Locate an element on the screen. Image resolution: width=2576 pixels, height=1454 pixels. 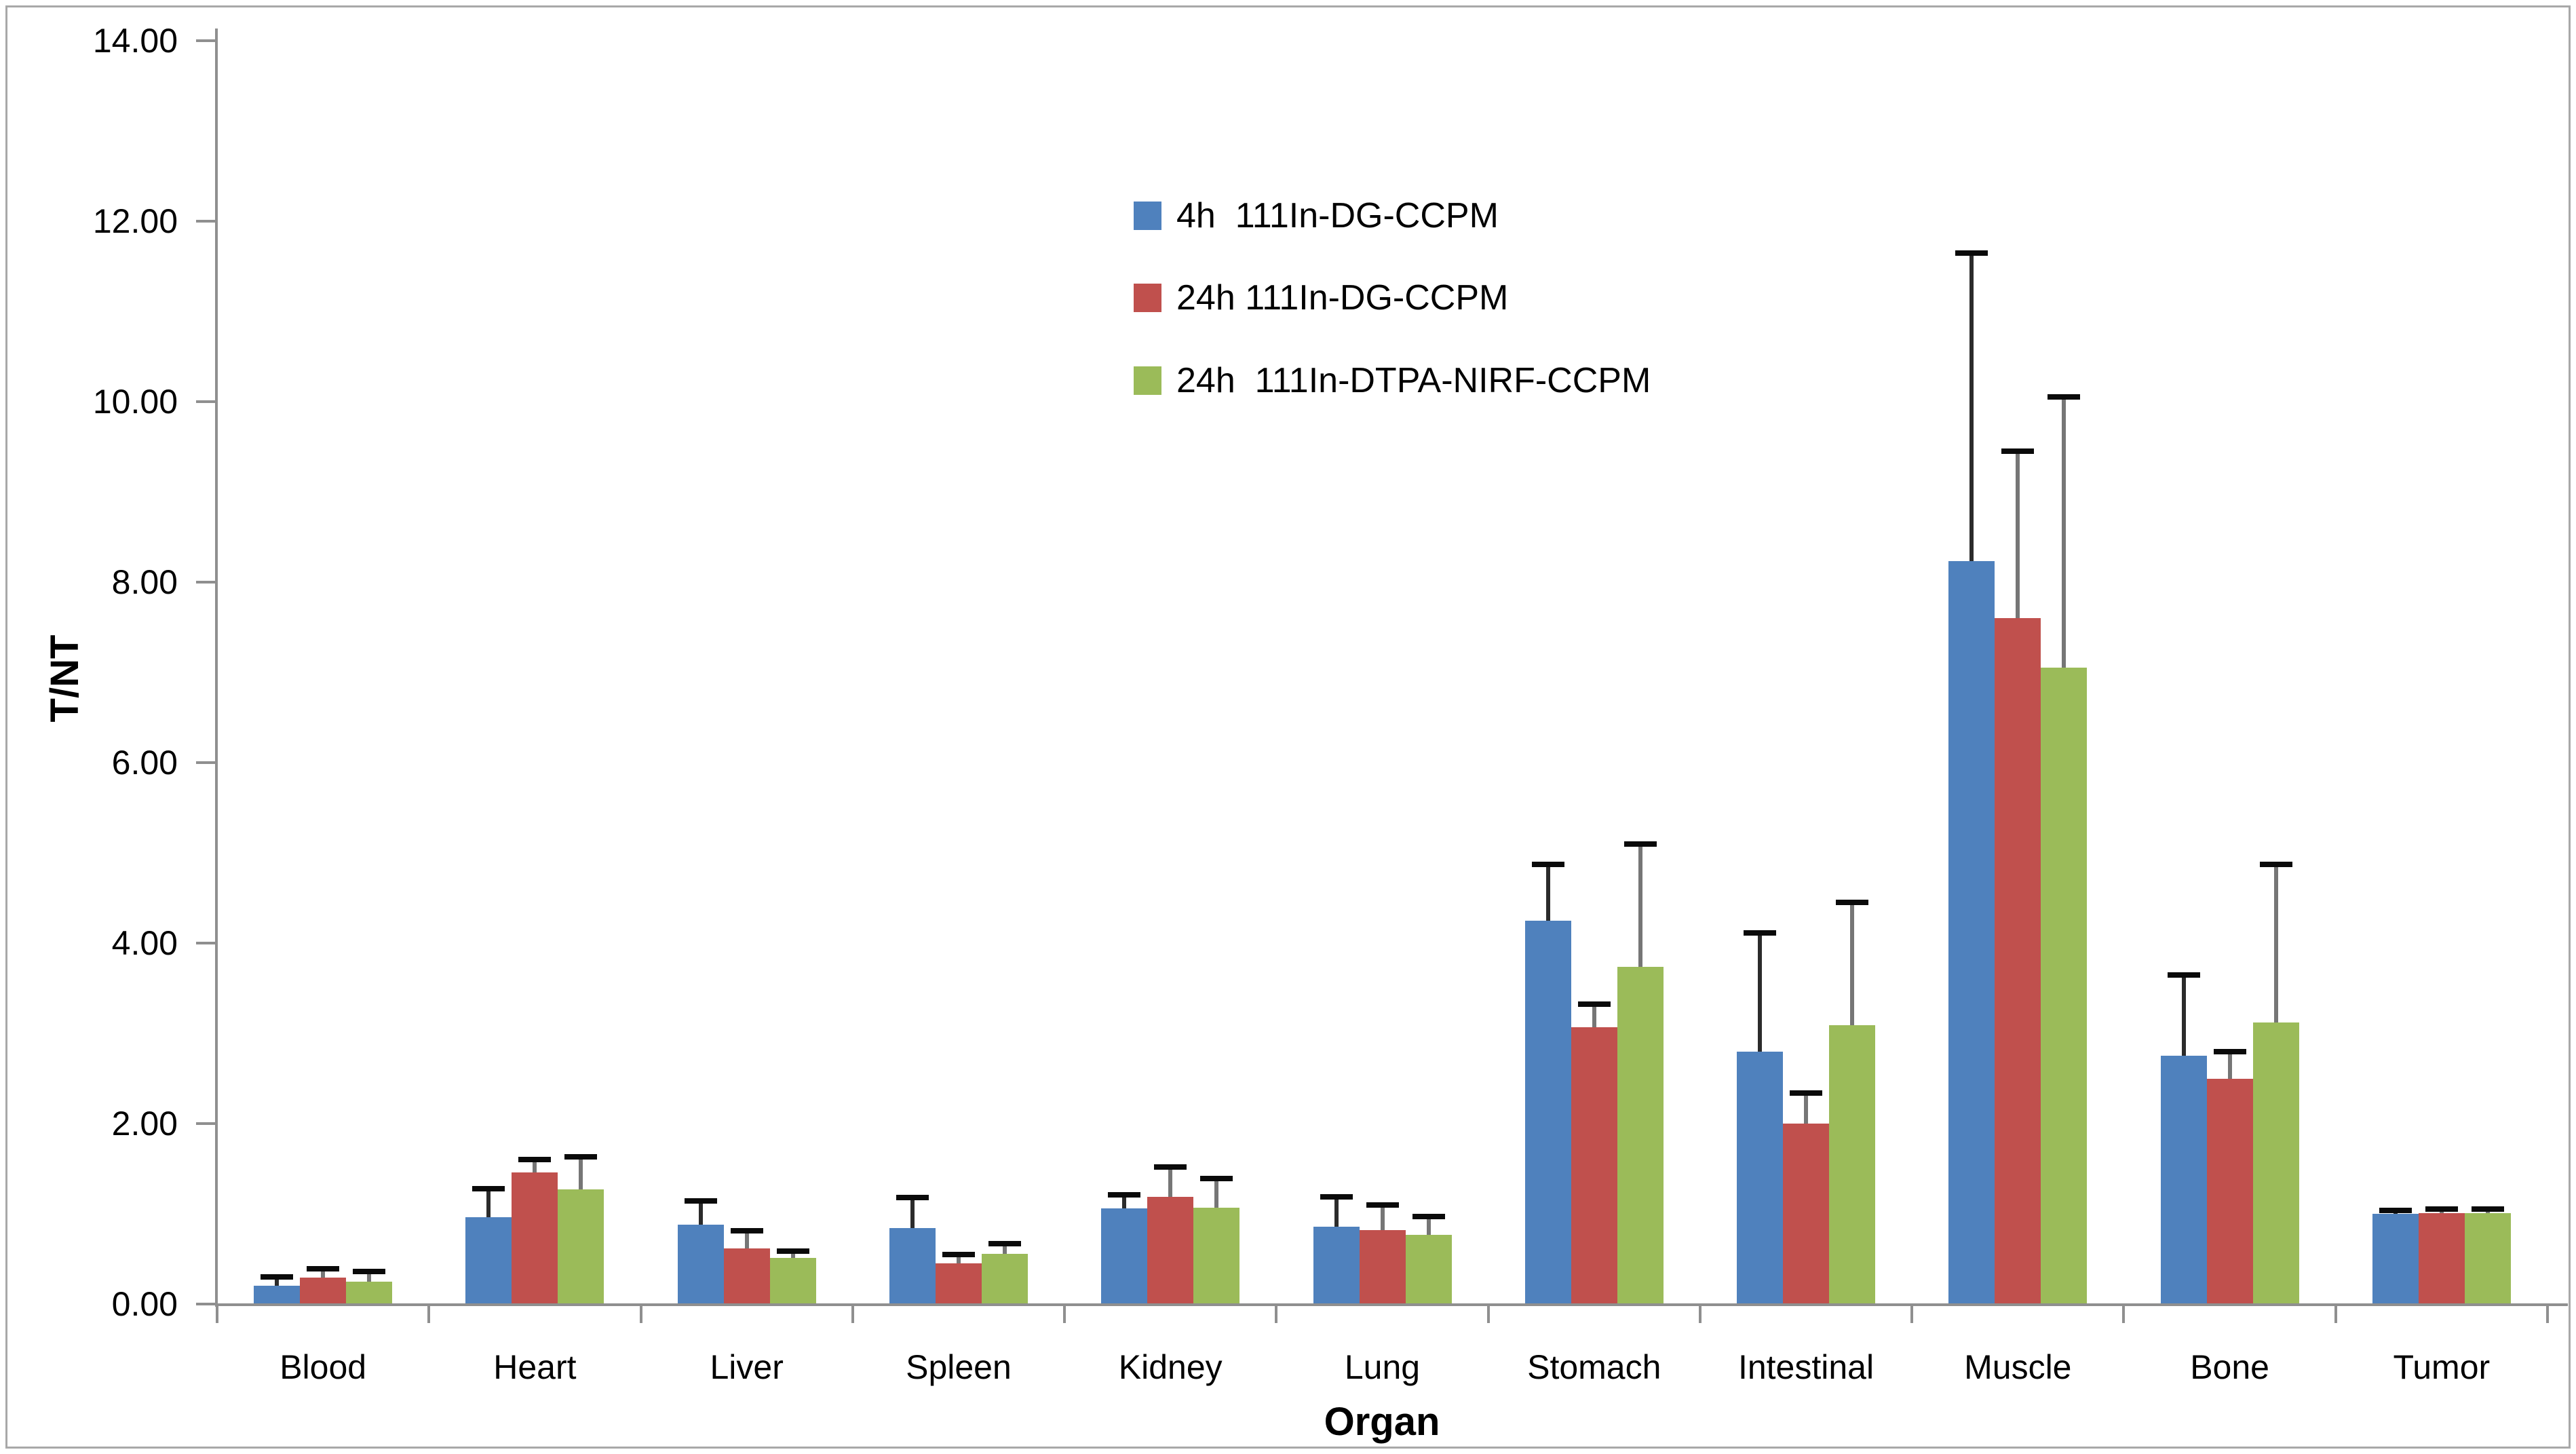
y-tick-label: 2.00 is located at coordinates (144, 1124).